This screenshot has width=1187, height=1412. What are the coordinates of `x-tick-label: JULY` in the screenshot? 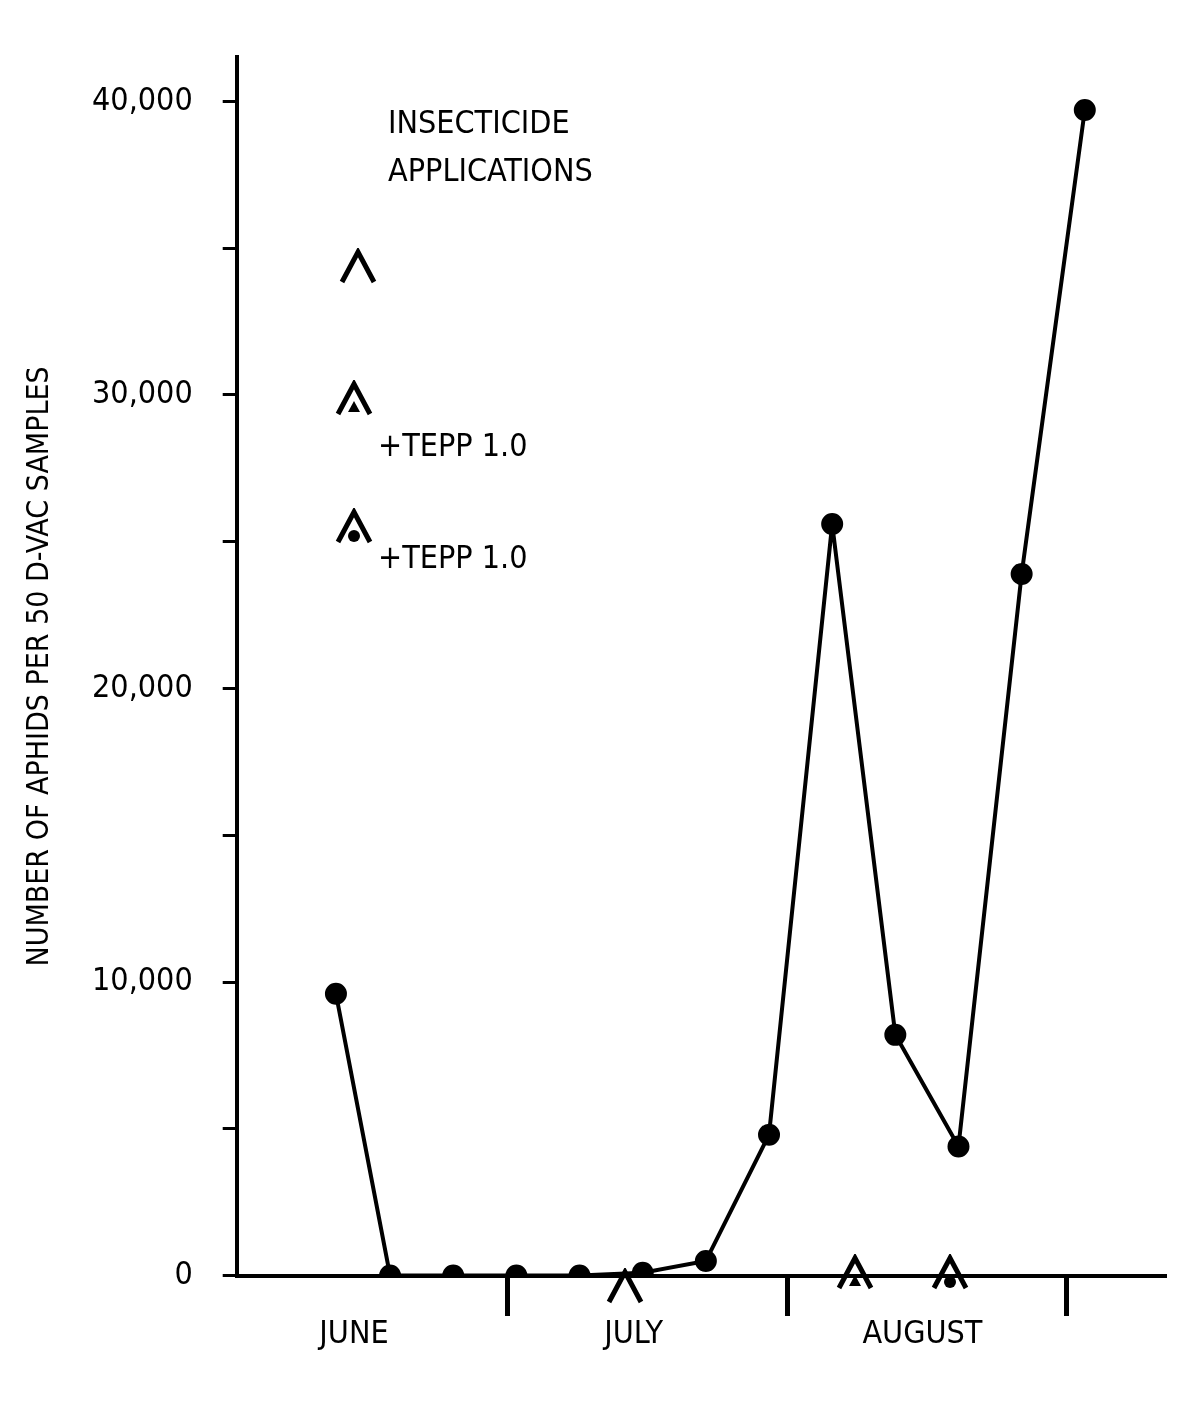 It's located at (633, 1332).